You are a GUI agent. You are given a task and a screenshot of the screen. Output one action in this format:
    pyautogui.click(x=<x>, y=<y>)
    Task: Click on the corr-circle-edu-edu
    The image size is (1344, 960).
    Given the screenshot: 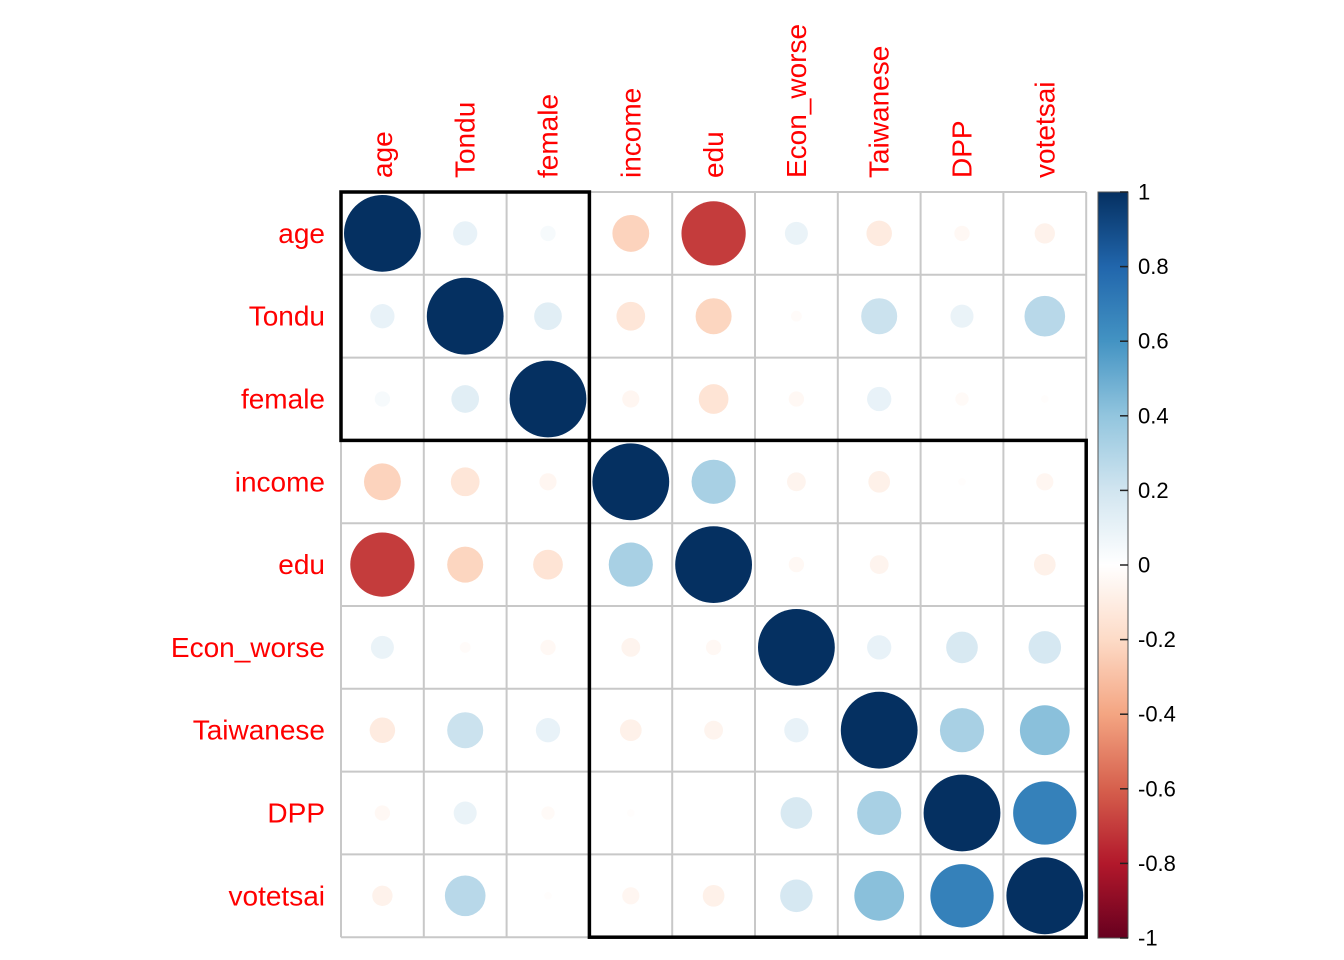 What is the action you would take?
    pyautogui.click(x=713, y=564)
    